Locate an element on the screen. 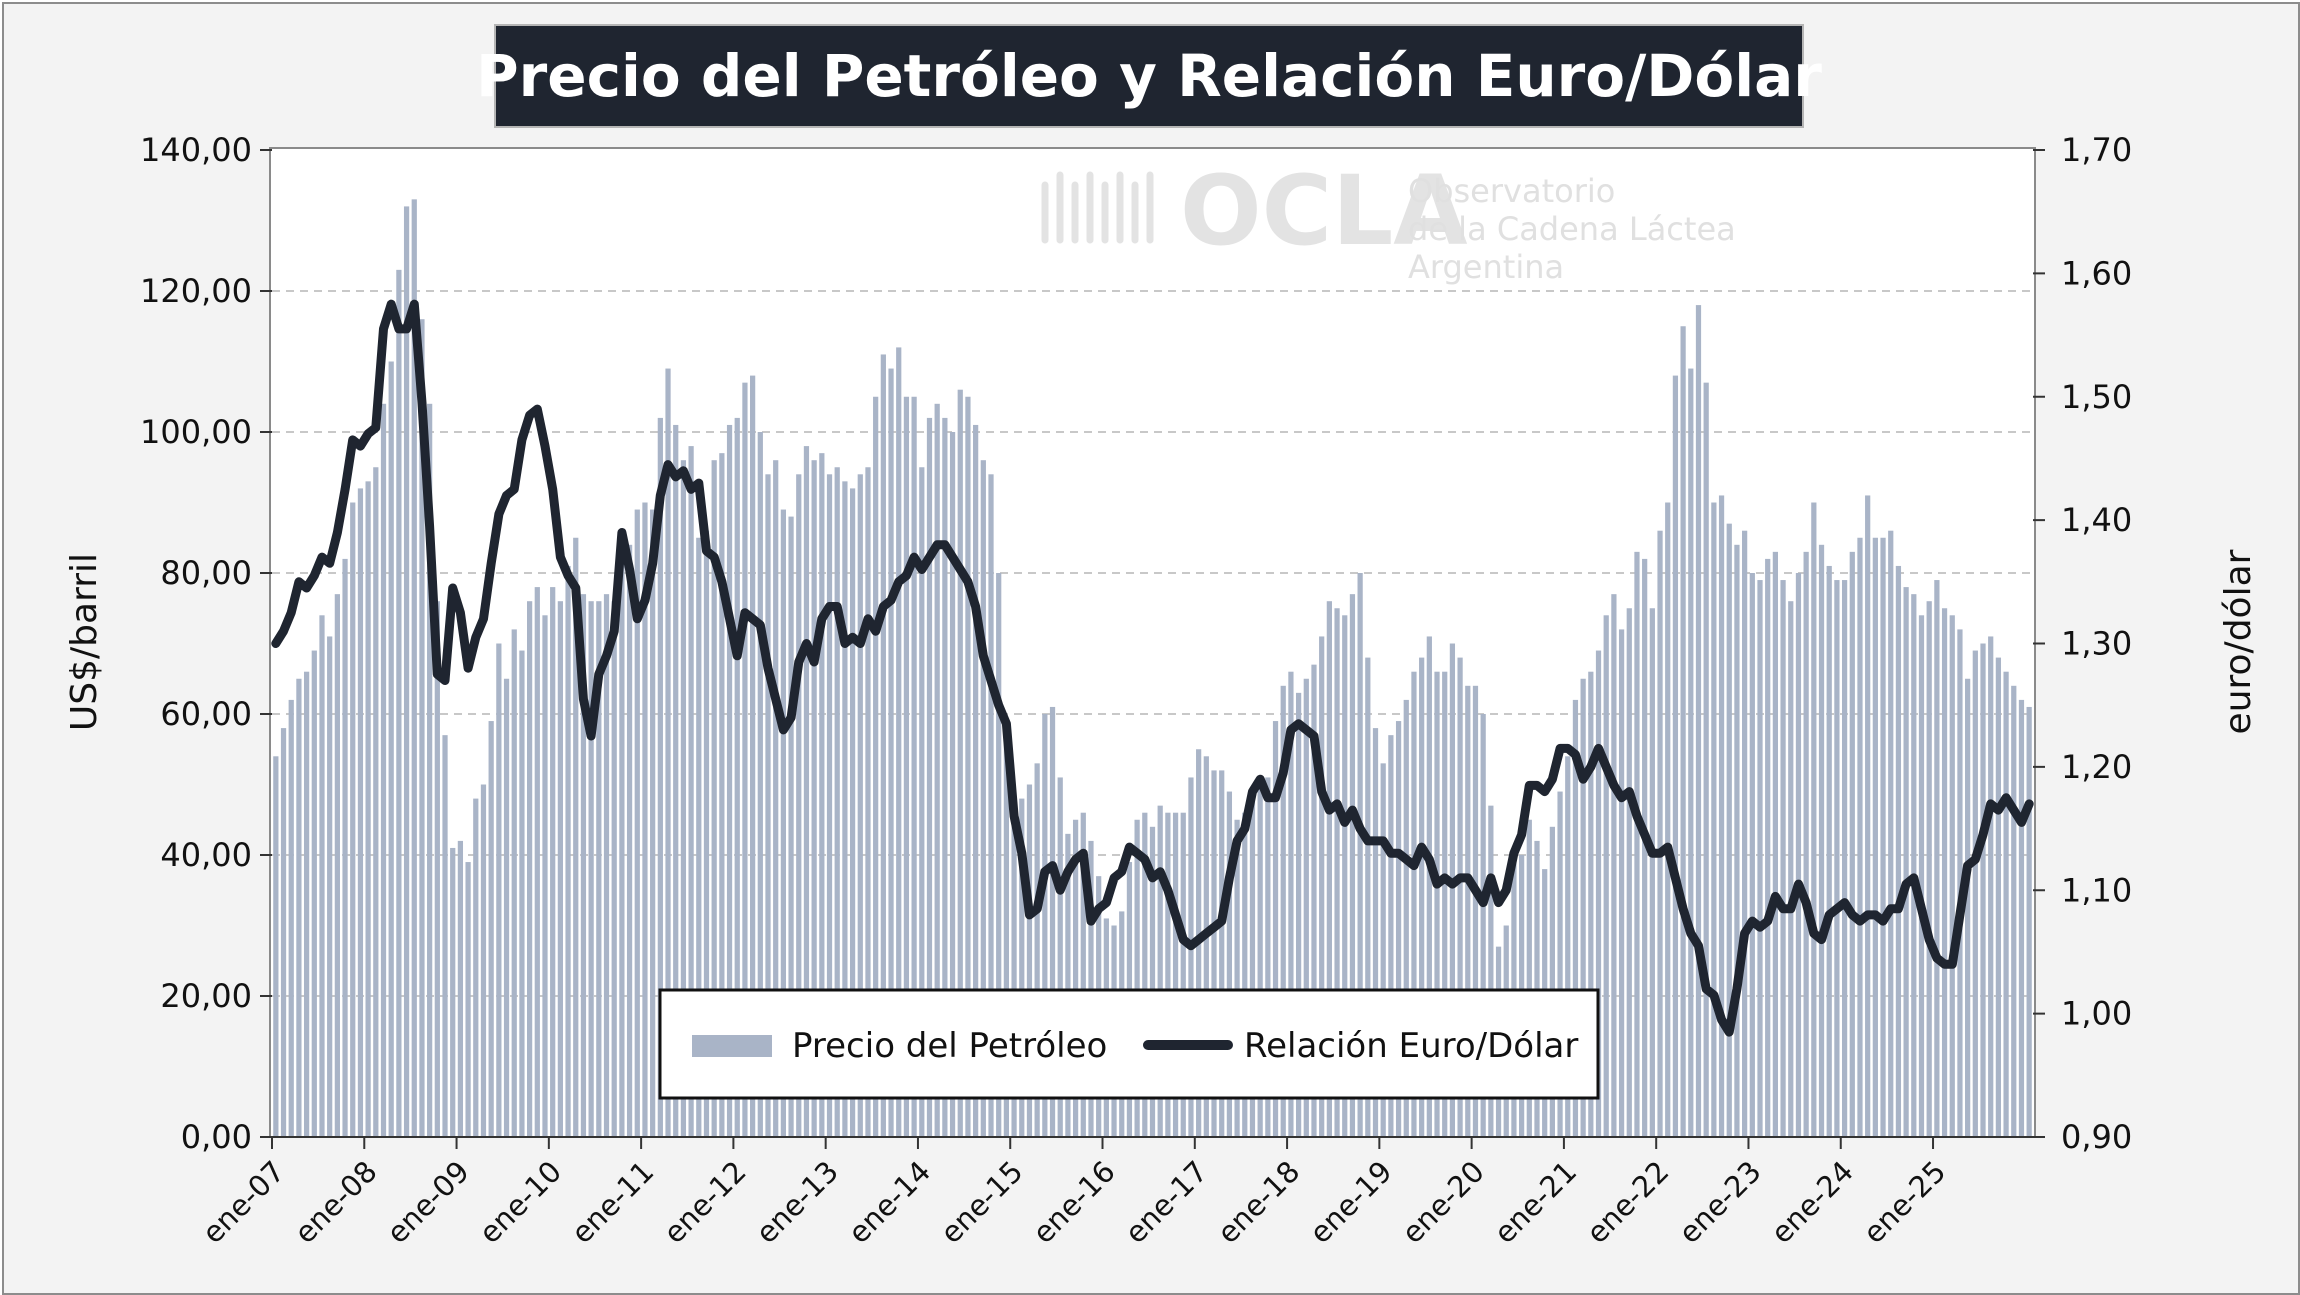 The width and height of the screenshot is (2300, 1295). x-tick-label: ene-09 is located at coordinates (428, 1202).